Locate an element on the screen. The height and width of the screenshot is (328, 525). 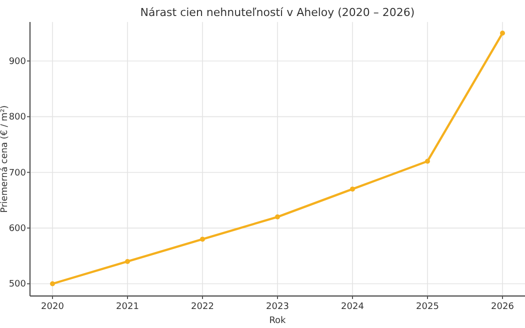
x-tick-label: 2022 is located at coordinates (202, 307).